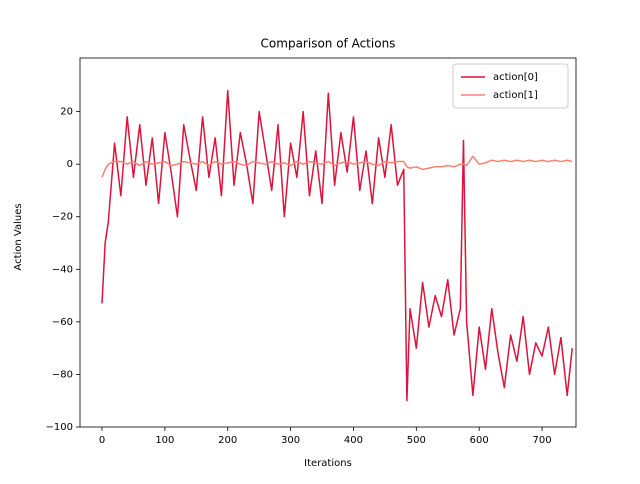 The image size is (640, 484). What do you see at coordinates (479, 440) in the screenshot?
I see `x-tick-label: 600` at bounding box center [479, 440].